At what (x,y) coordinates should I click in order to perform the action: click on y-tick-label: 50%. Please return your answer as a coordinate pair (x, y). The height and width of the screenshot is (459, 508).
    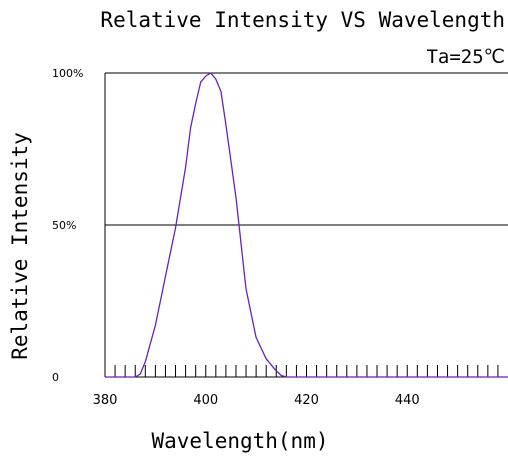
    Looking at the image, I should click on (64, 225).